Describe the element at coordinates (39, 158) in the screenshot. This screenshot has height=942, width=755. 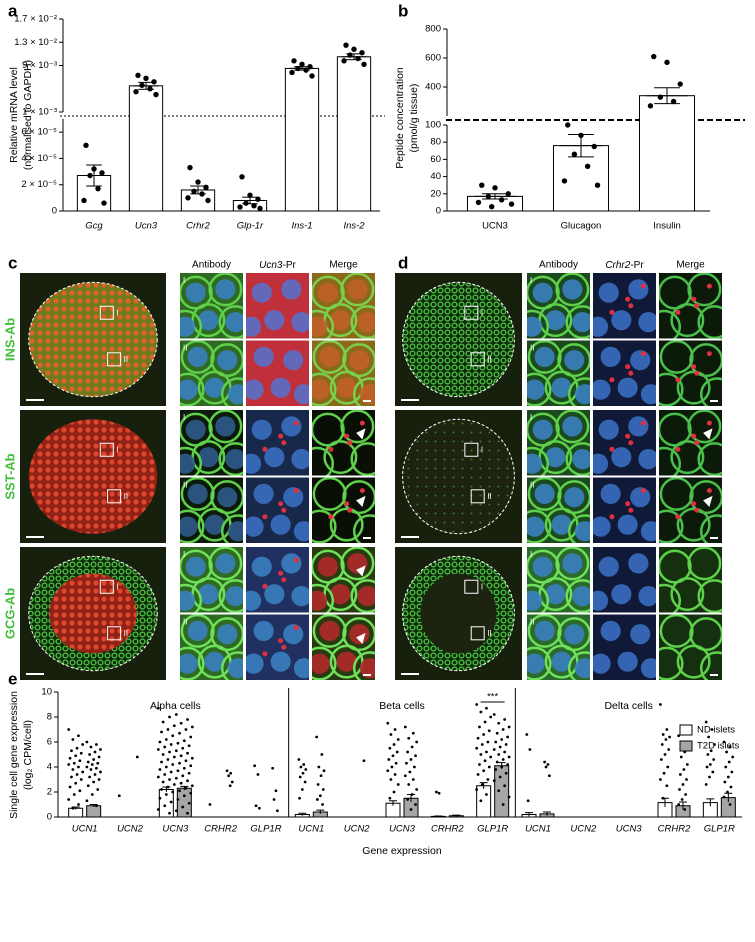
I see `y-tick-label: 4 × 10⁻⁵` at that location.